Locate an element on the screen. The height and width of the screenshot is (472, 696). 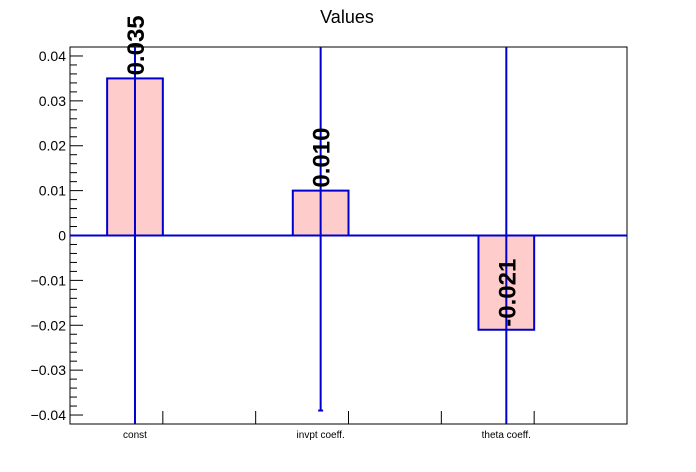
y-tick-label: 0.03 is located at coordinates (52, 101).